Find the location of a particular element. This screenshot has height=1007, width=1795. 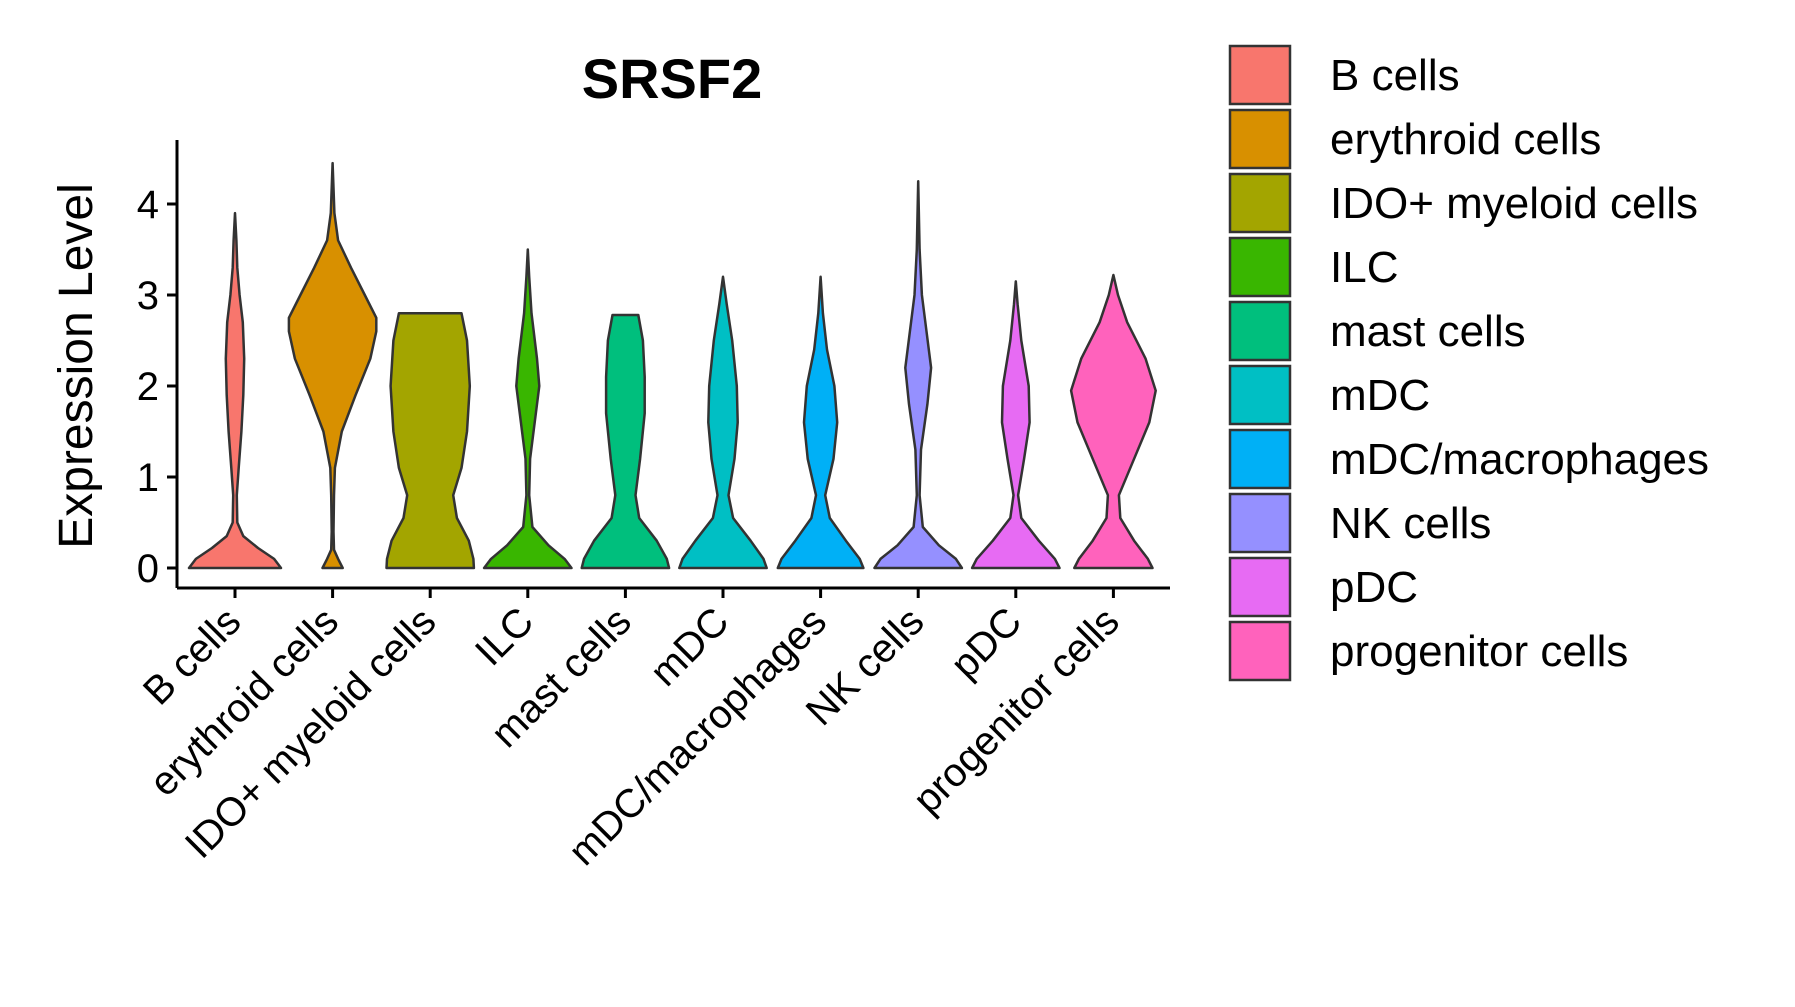

violin-mdc-macrophages is located at coordinates (820, 422).